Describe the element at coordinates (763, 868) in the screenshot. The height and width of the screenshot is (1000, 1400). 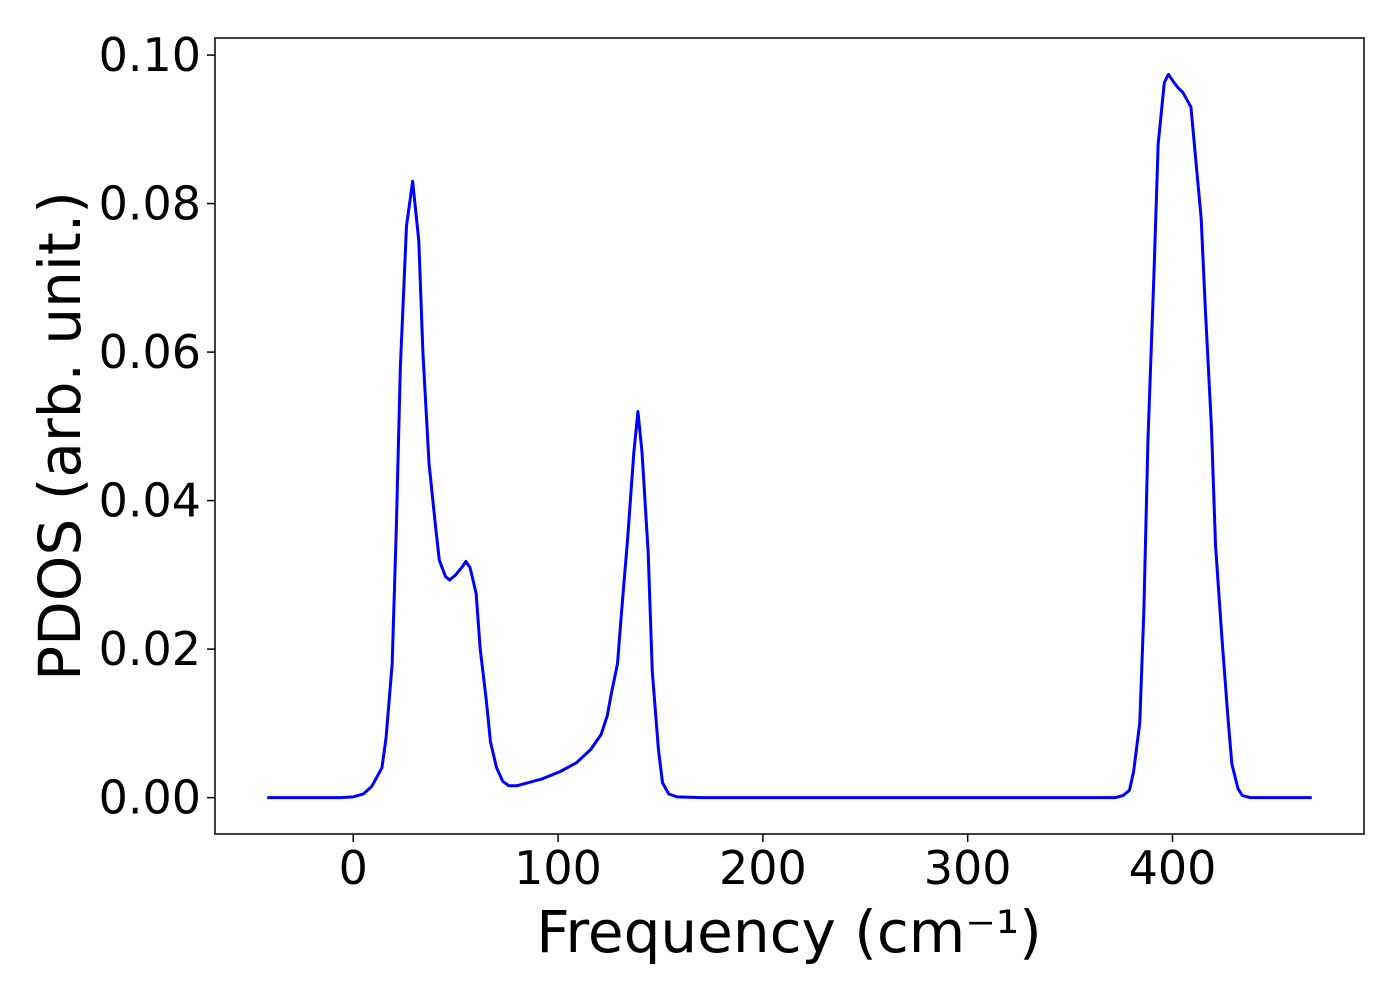
I see `x-tick-label: 200` at that location.